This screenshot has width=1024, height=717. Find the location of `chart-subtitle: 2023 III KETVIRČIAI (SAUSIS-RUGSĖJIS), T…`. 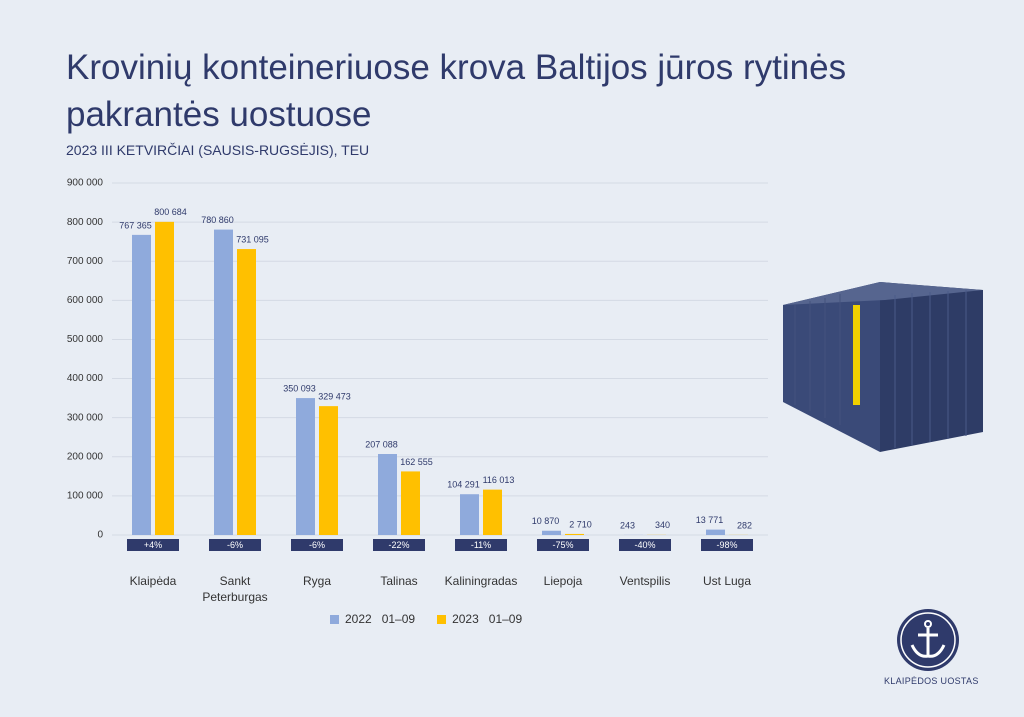

chart-subtitle: 2023 III KETVIRČIAI (SAUSIS-RUGSĖJIS), T… is located at coordinates (218, 150).